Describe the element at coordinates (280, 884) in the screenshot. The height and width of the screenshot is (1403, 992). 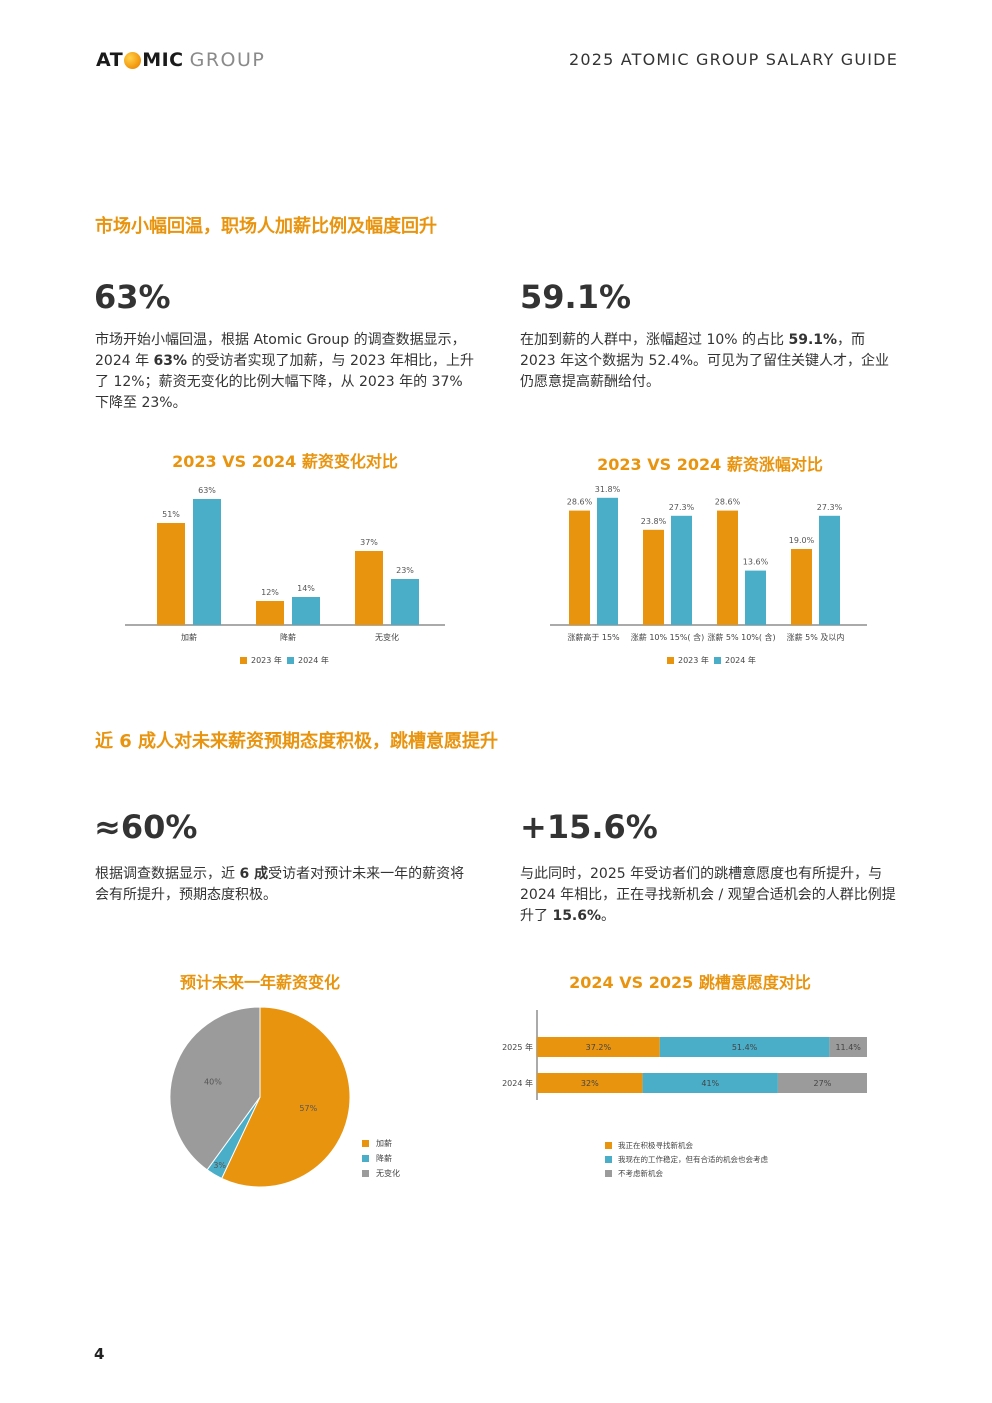
I see `para-text: 受访者对预计未来一年的薪资将会有所提升，预期态度积极。` at that location.